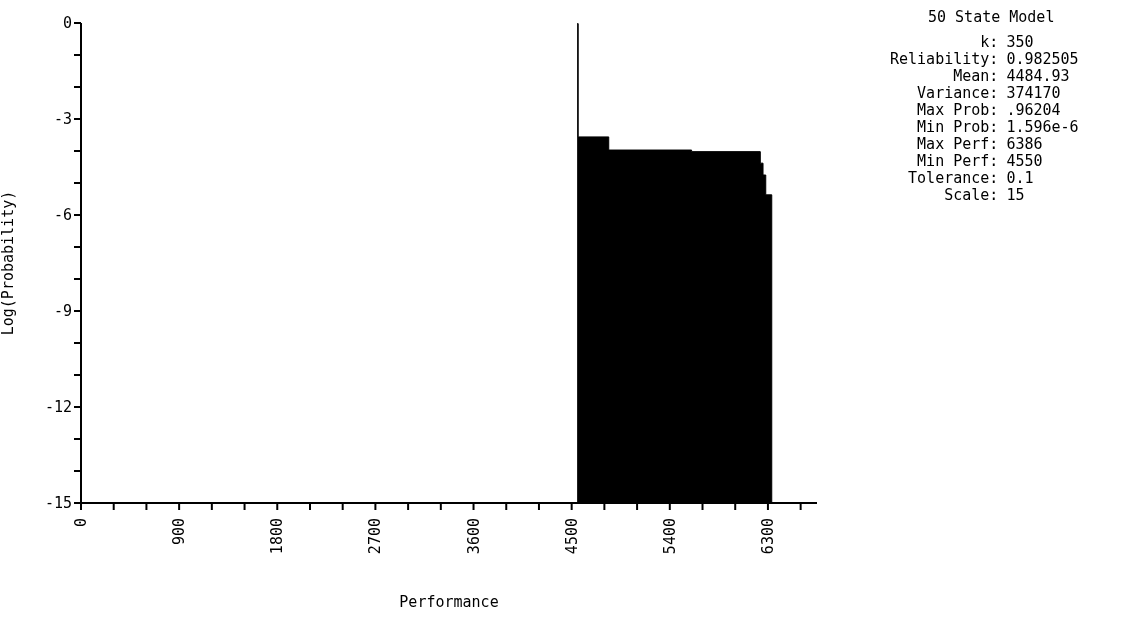  Describe the element at coordinates (989, 93) in the screenshot. I see `text: Variance: 374170` at that location.